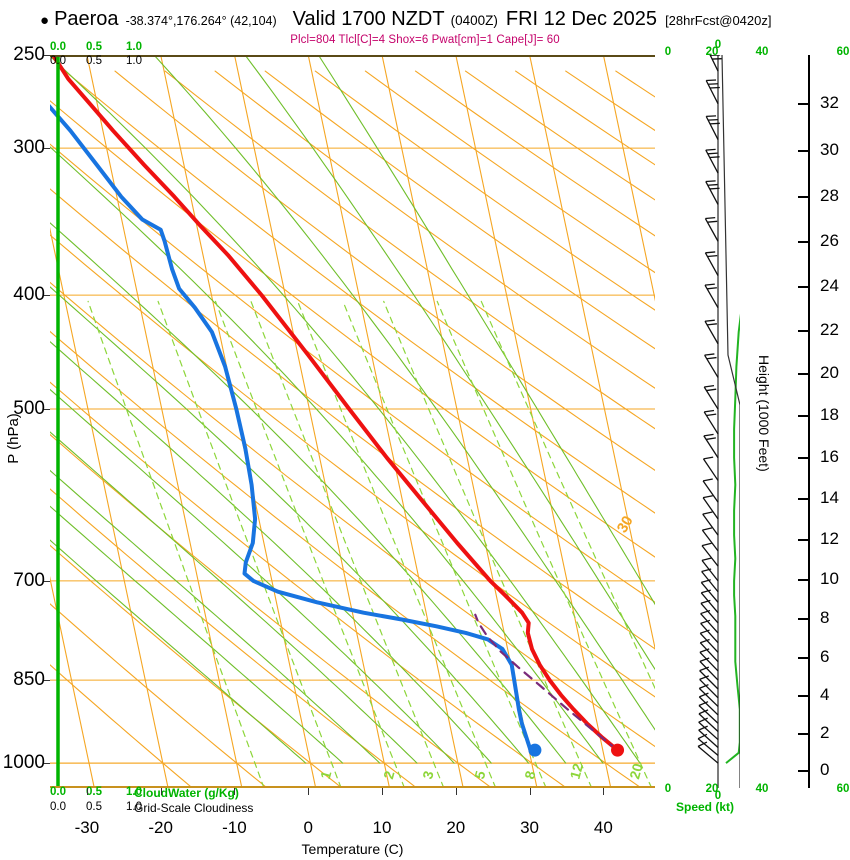  What do you see at coordinates (160, 827) in the screenshot?
I see `temperature-tick-label: -20` at bounding box center [160, 827].